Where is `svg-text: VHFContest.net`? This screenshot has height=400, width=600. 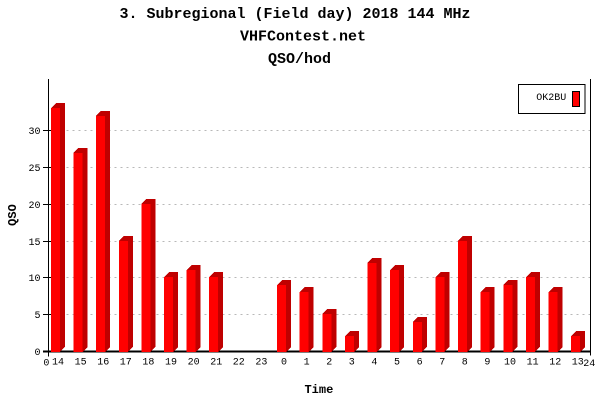 svg-text: VHFContest.net is located at coordinates (303, 36).